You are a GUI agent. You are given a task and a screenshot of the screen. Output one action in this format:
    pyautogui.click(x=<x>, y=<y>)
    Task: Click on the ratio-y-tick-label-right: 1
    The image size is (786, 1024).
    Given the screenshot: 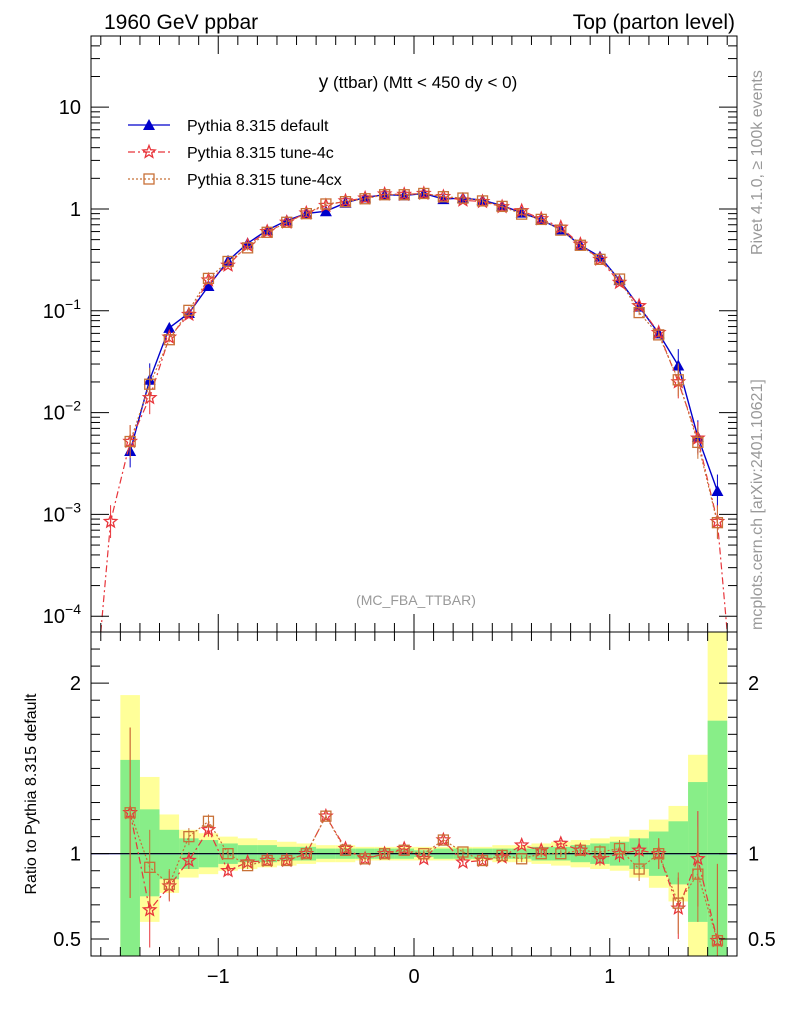 What is the action you would take?
    pyautogui.click(x=753, y=855)
    